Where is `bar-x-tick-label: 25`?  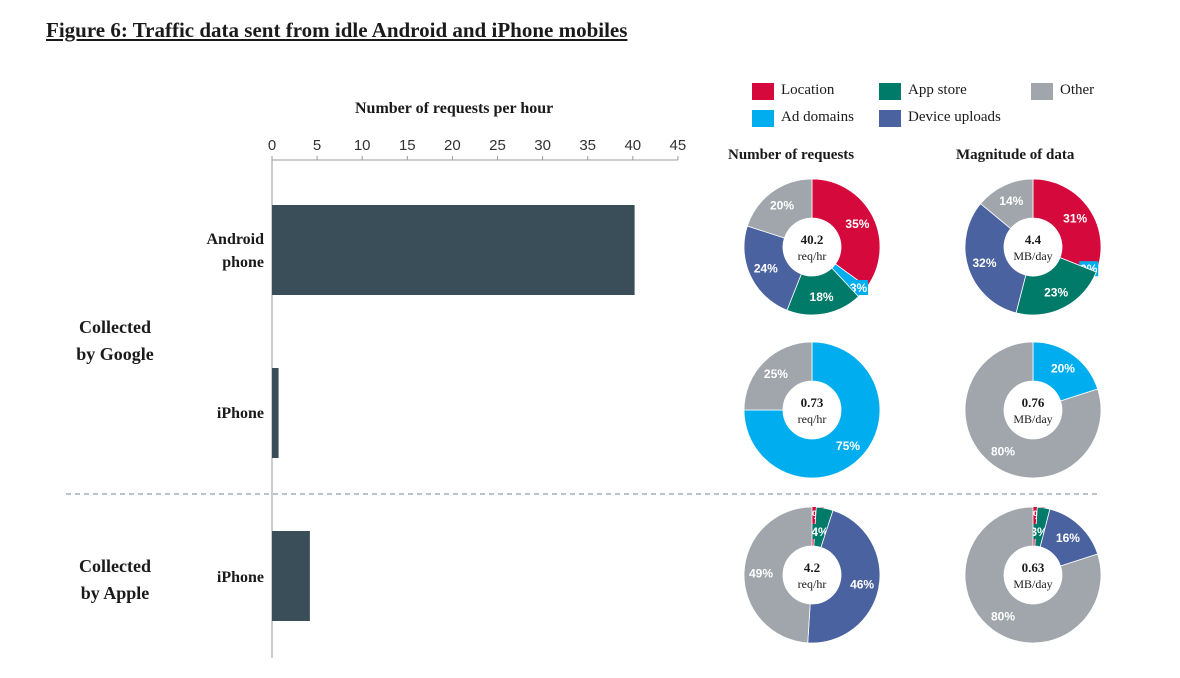 bar-x-tick-label: 25 is located at coordinates (497, 145).